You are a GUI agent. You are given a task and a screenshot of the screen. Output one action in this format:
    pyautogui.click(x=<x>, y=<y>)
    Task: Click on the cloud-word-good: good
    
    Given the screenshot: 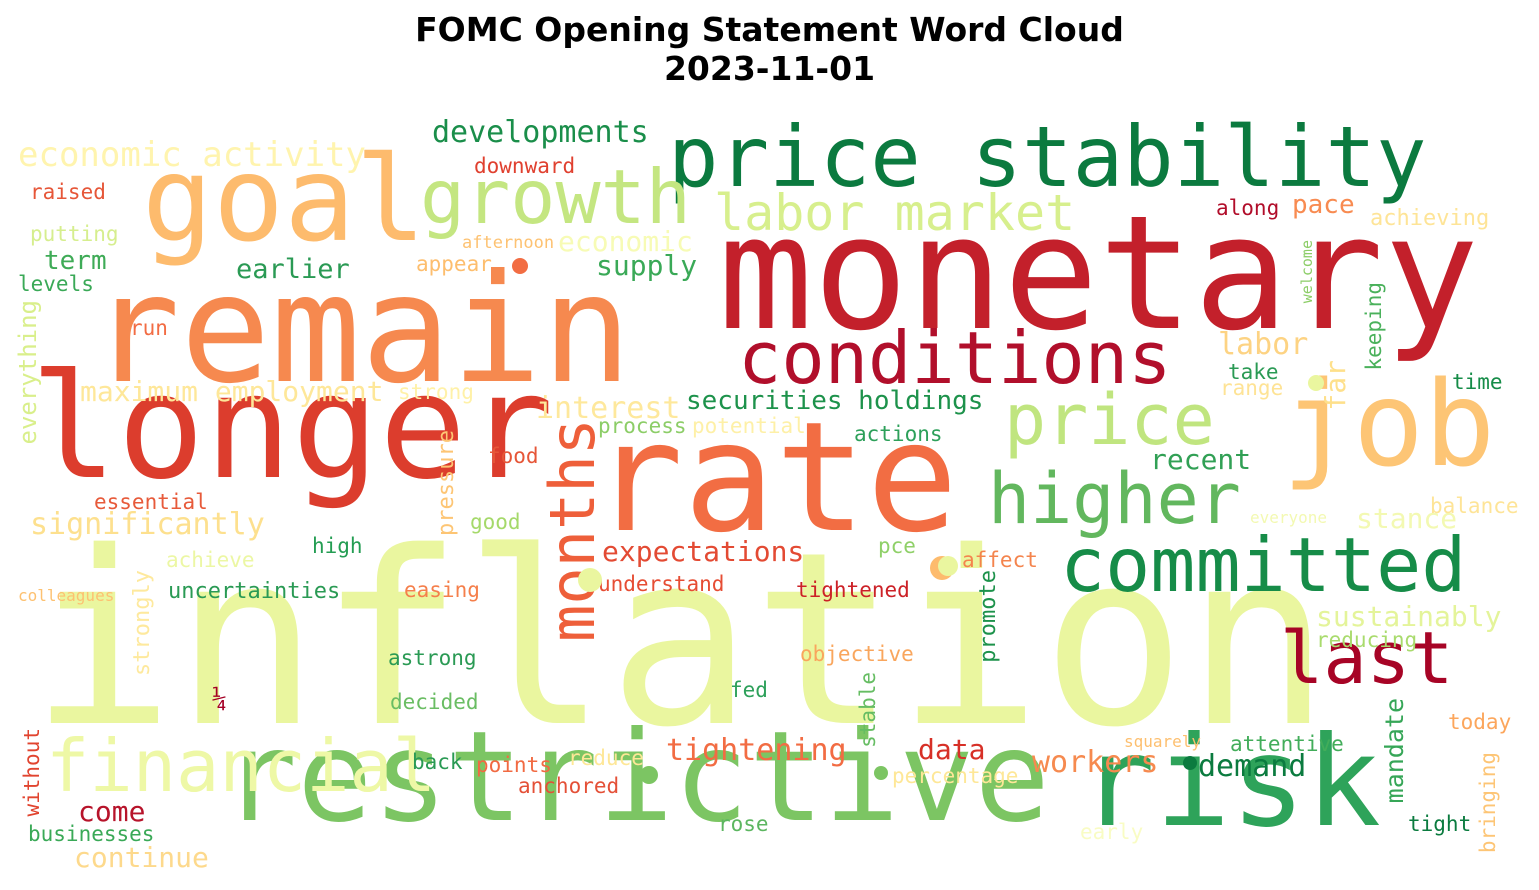 What is the action you would take?
    pyautogui.click(x=495, y=522)
    